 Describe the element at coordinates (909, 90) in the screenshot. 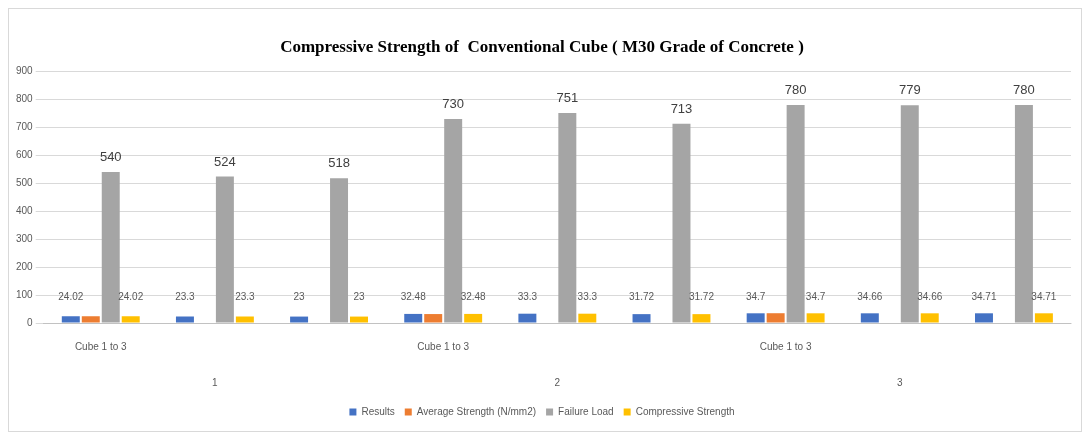

I see `data-label: 779` at that location.